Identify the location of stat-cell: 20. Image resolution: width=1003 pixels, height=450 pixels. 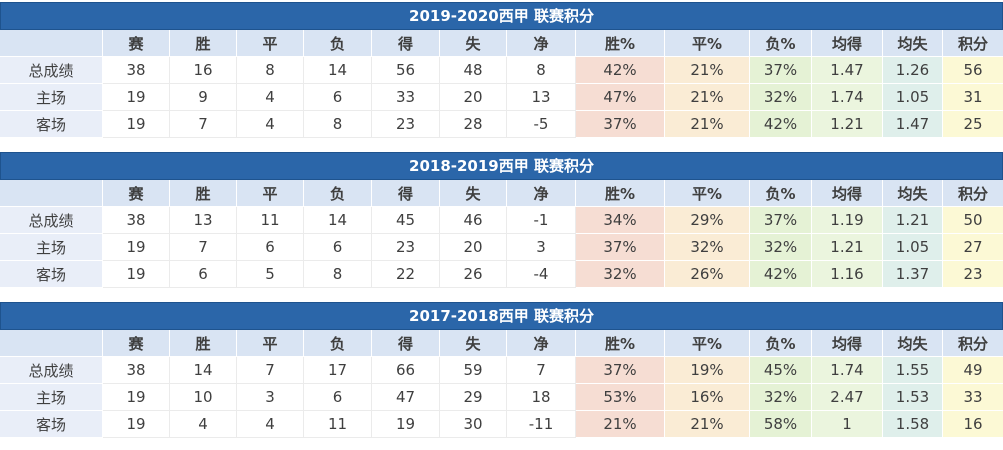
(473, 247).